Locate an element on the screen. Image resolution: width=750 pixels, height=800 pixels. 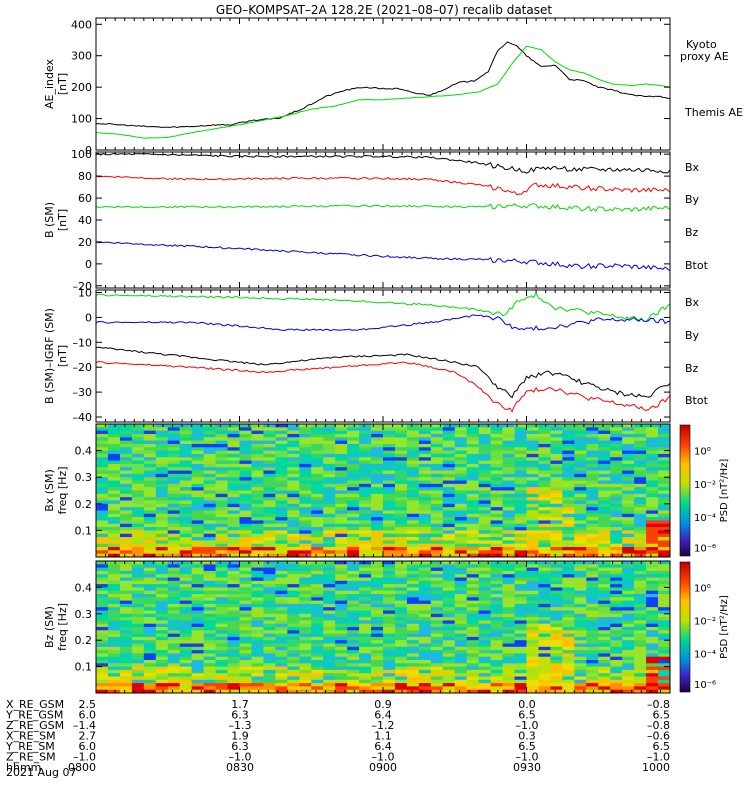
ephemeris-value: –1.0 is located at coordinates (658, 757).